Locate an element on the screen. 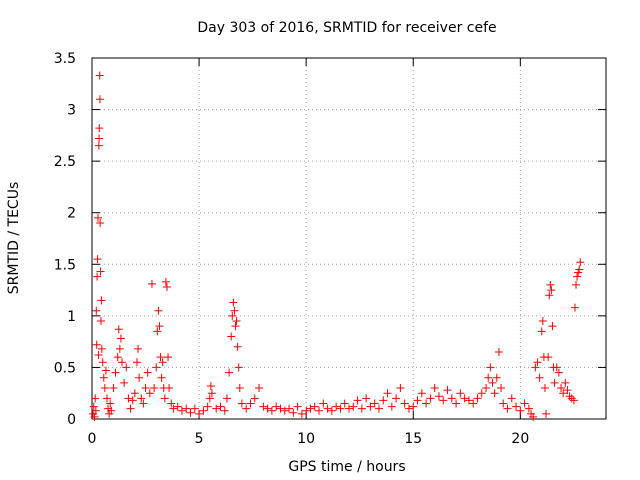 The width and height of the screenshot is (640, 480). x-tick-label: 10 is located at coordinates (306, 439).